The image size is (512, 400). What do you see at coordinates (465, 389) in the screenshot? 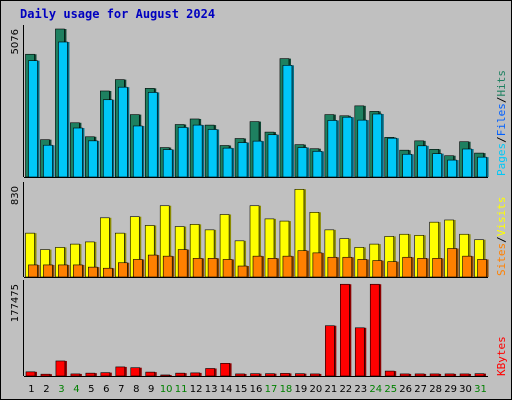
I see `day-label-30: 30` at bounding box center [465, 389].